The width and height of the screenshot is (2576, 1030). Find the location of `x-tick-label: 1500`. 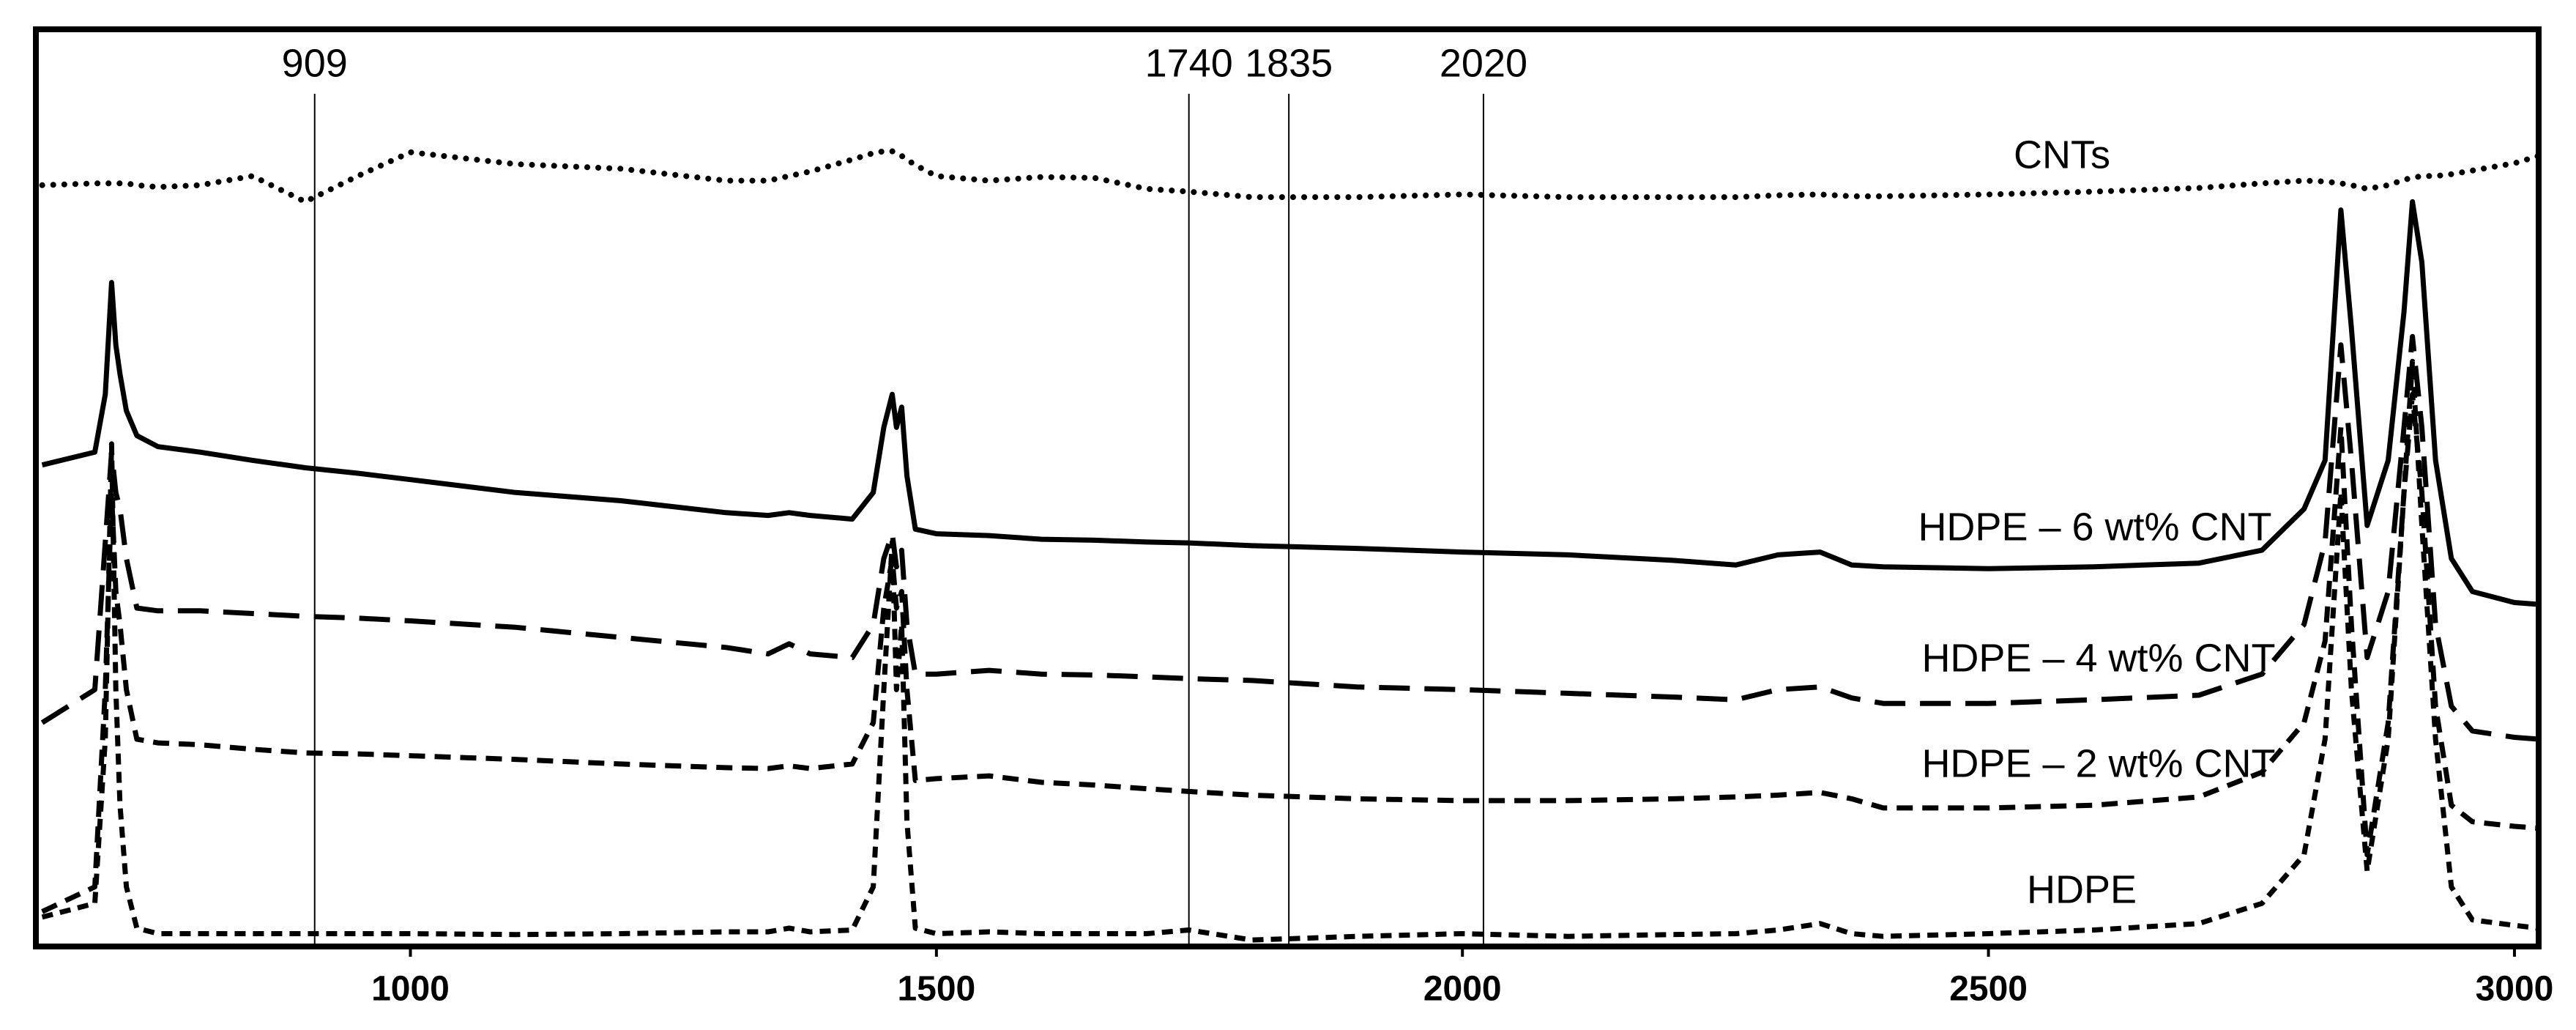

x-tick-label: 1500 is located at coordinates (936, 990).